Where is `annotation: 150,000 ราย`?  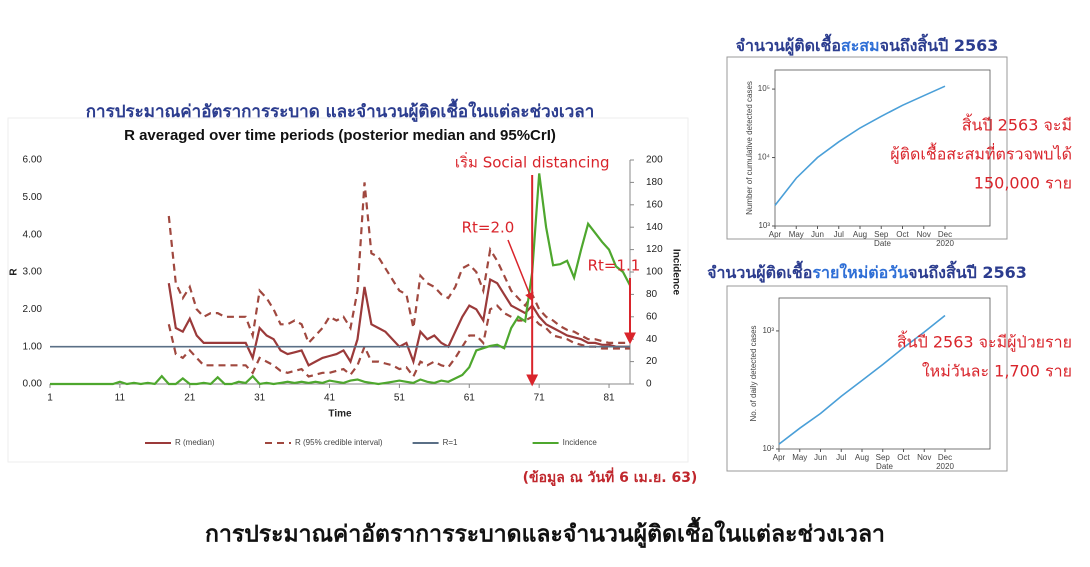 annotation: 150,000 ราย is located at coordinates (1023, 183).